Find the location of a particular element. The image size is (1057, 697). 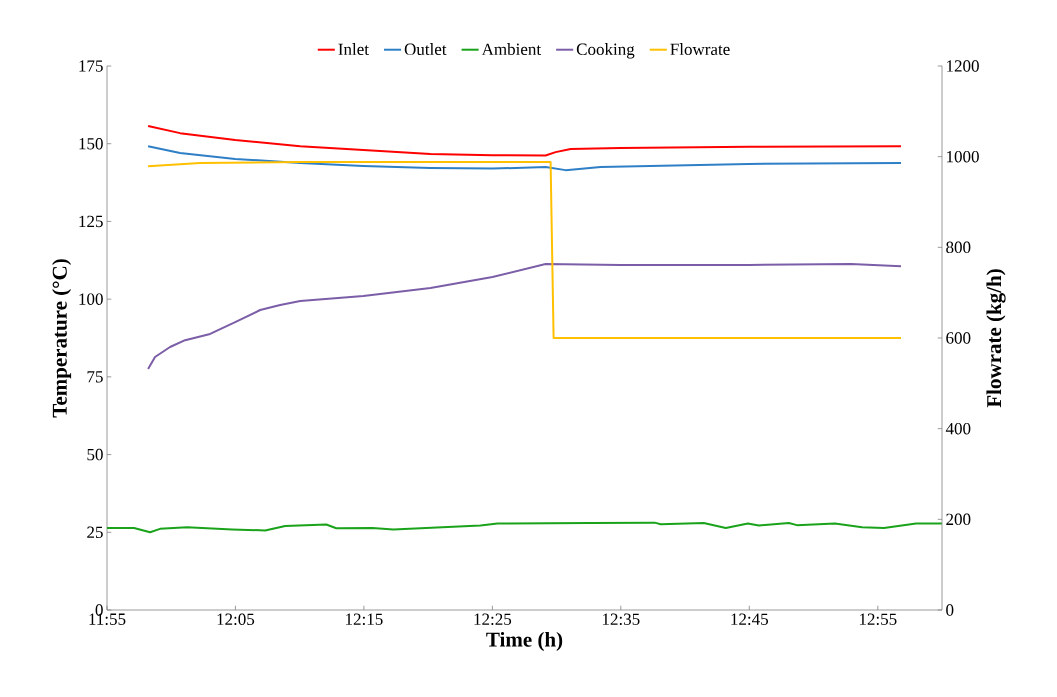

y2-tick-label: 200 is located at coordinates (958, 519).